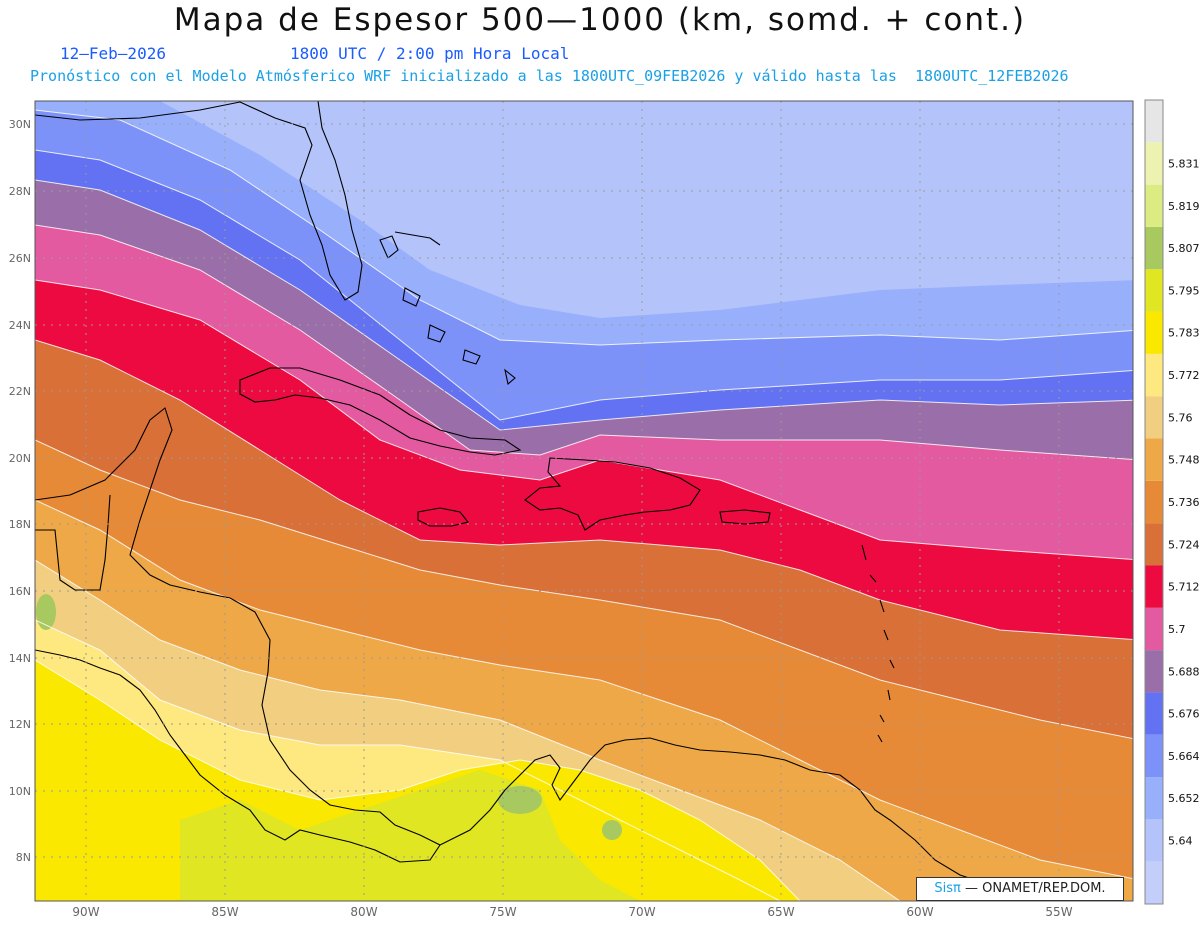 The height and width of the screenshot is (927, 1200). I want to click on florida-coast, so click(301, 201).